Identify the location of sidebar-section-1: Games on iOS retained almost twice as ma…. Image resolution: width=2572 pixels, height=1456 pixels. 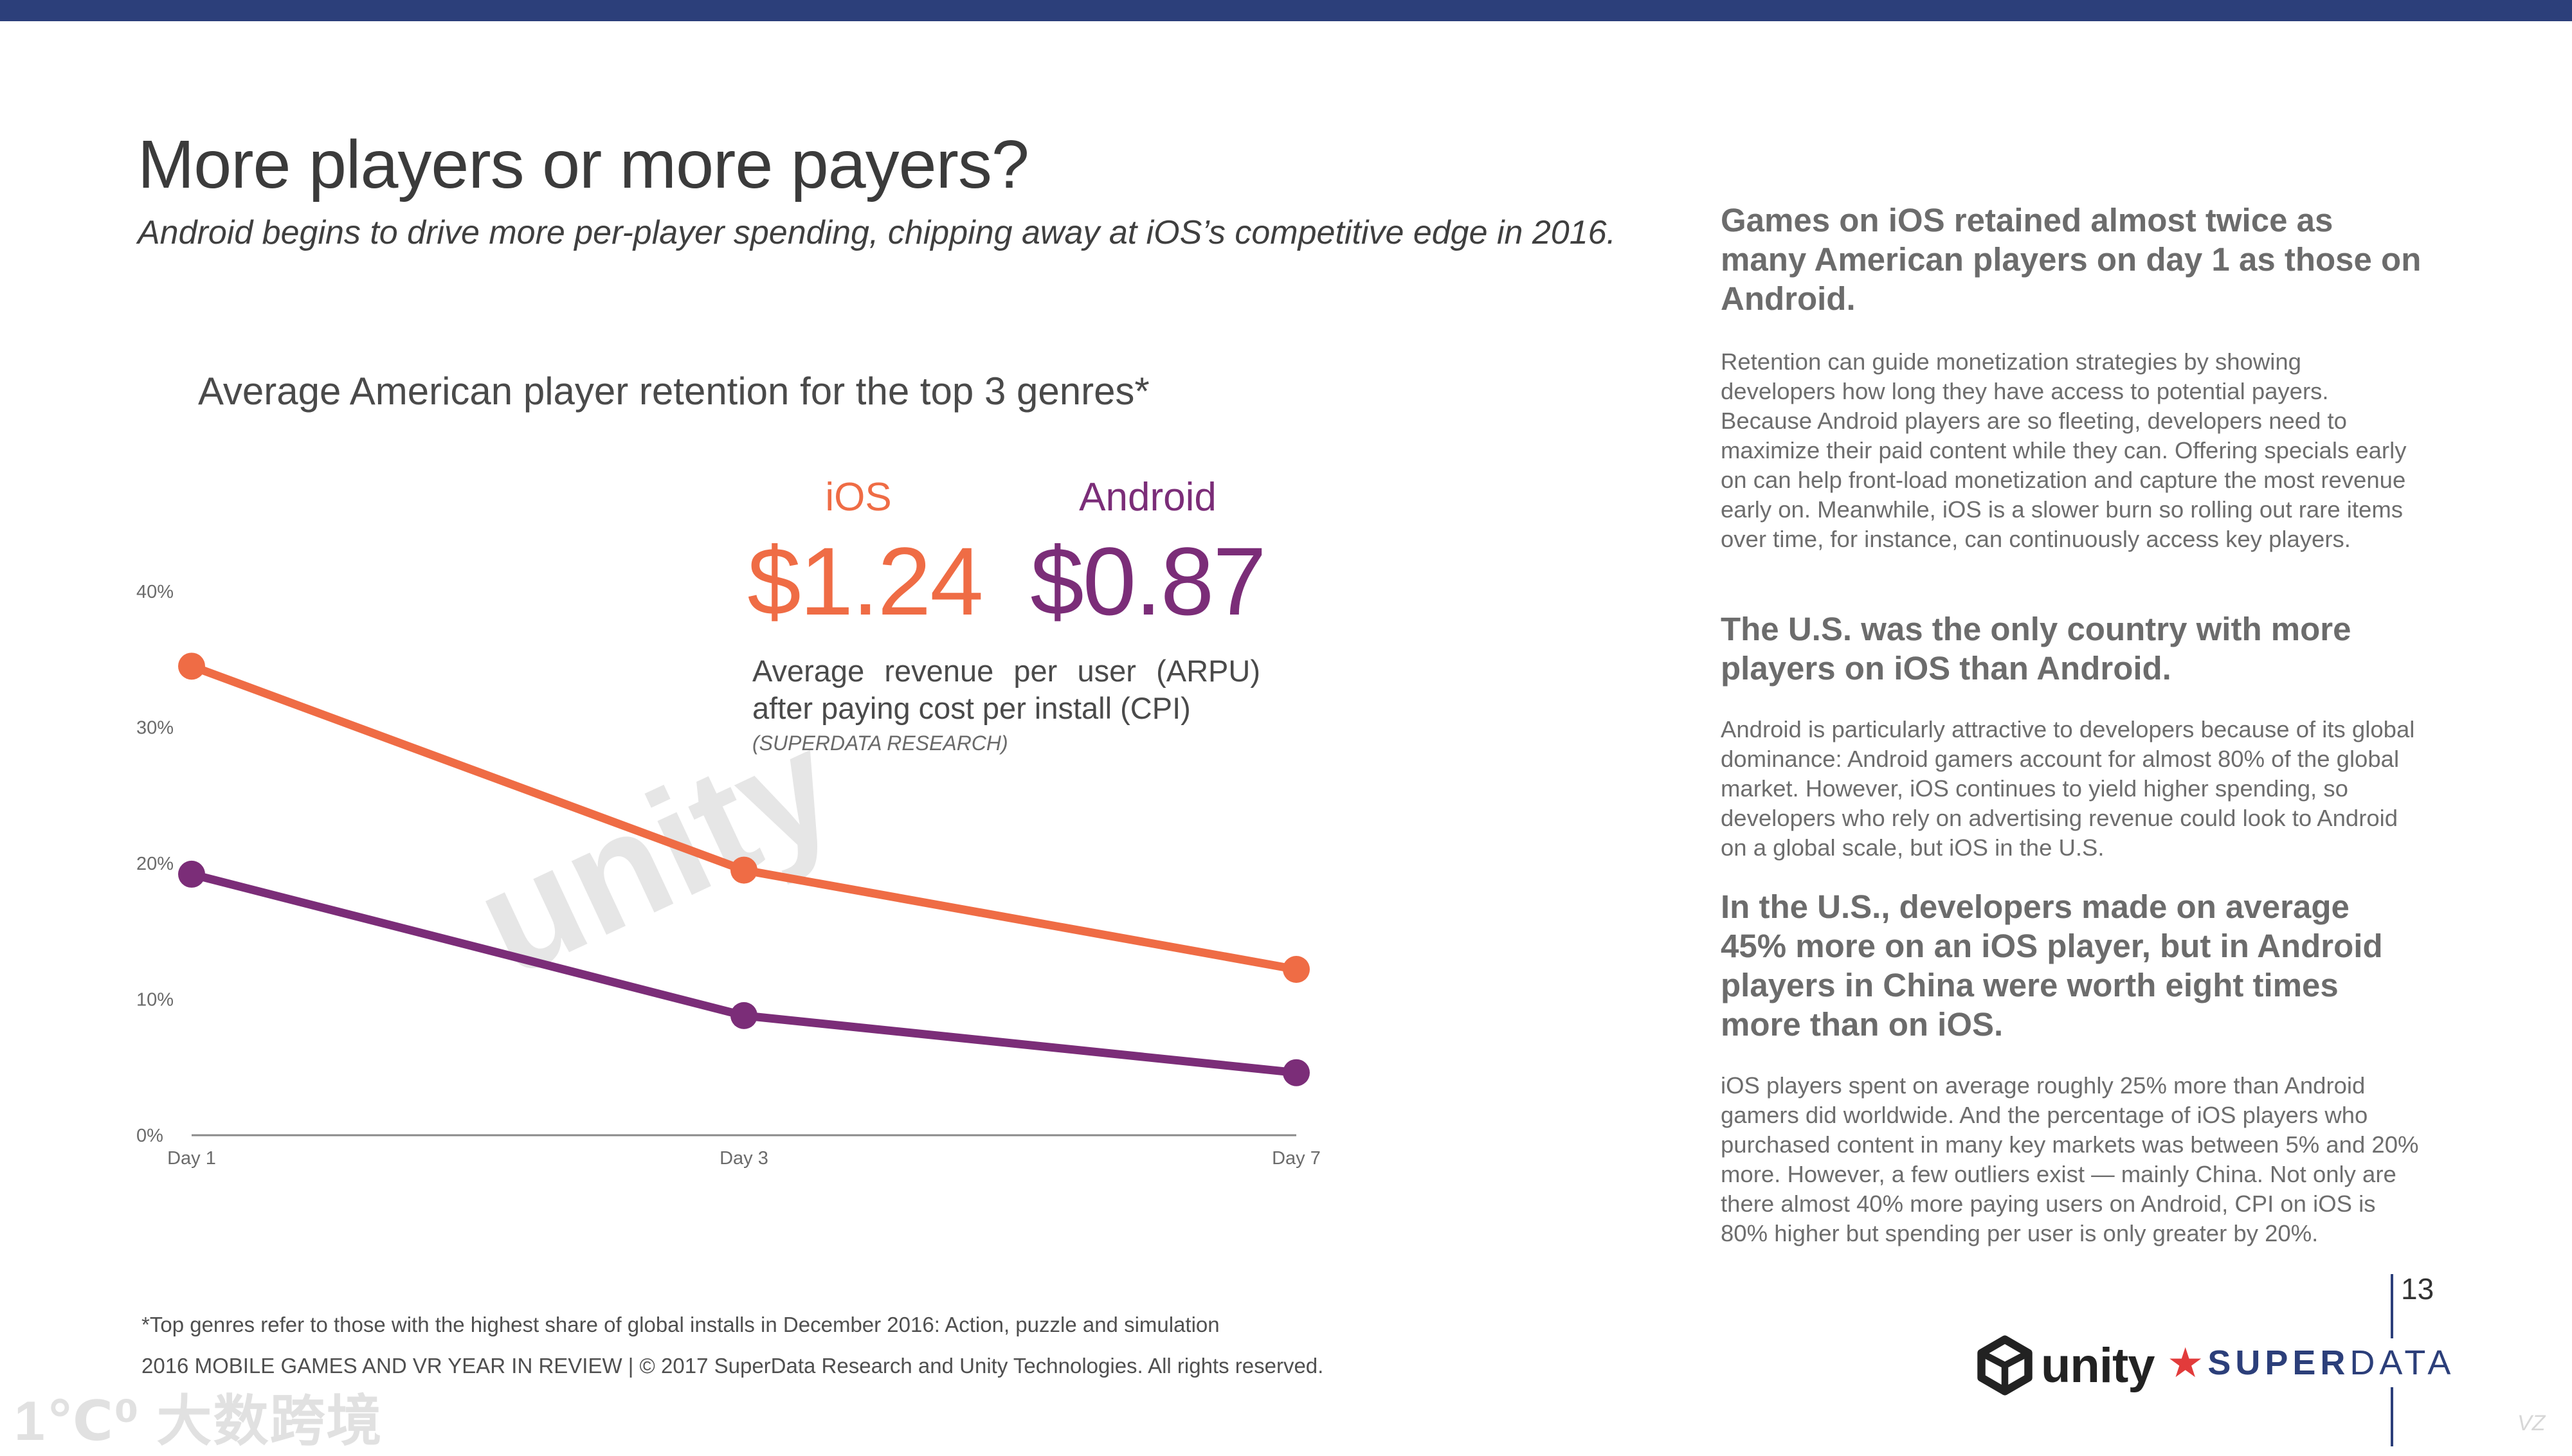
(2071, 259).